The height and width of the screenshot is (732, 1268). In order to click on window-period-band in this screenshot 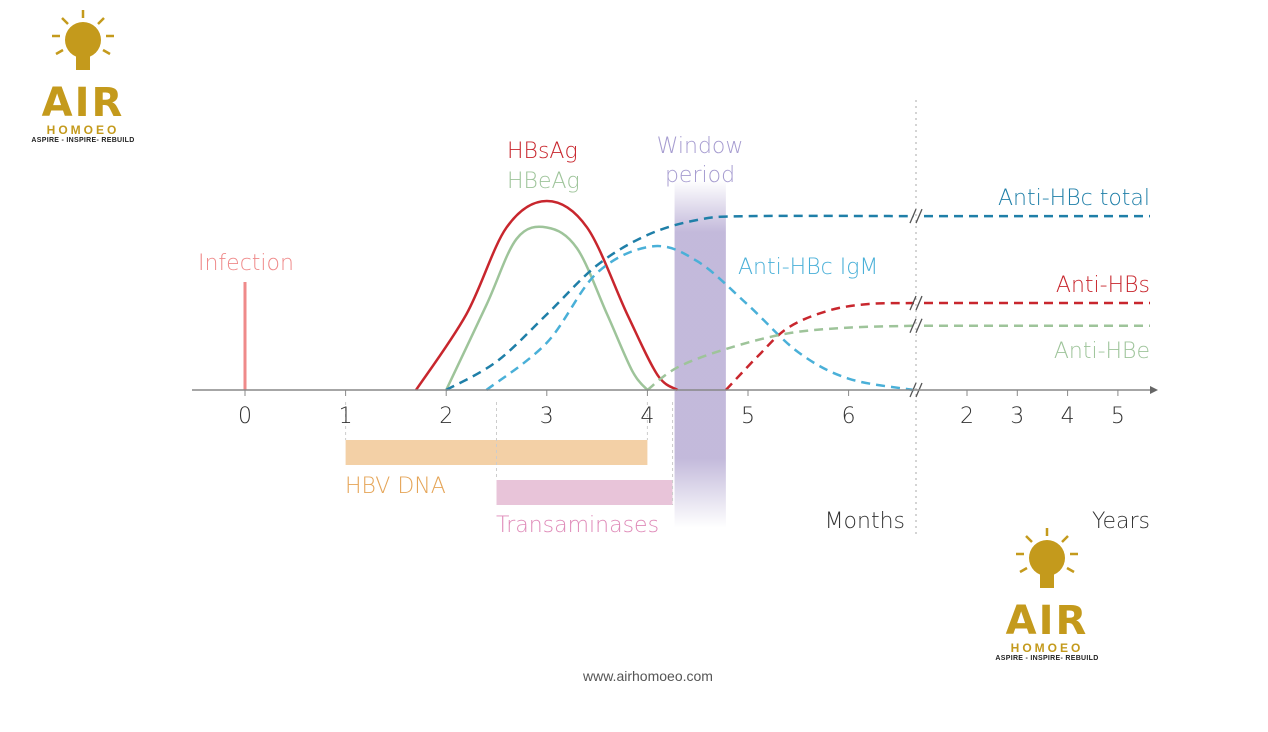, I will do `click(700, 354)`.